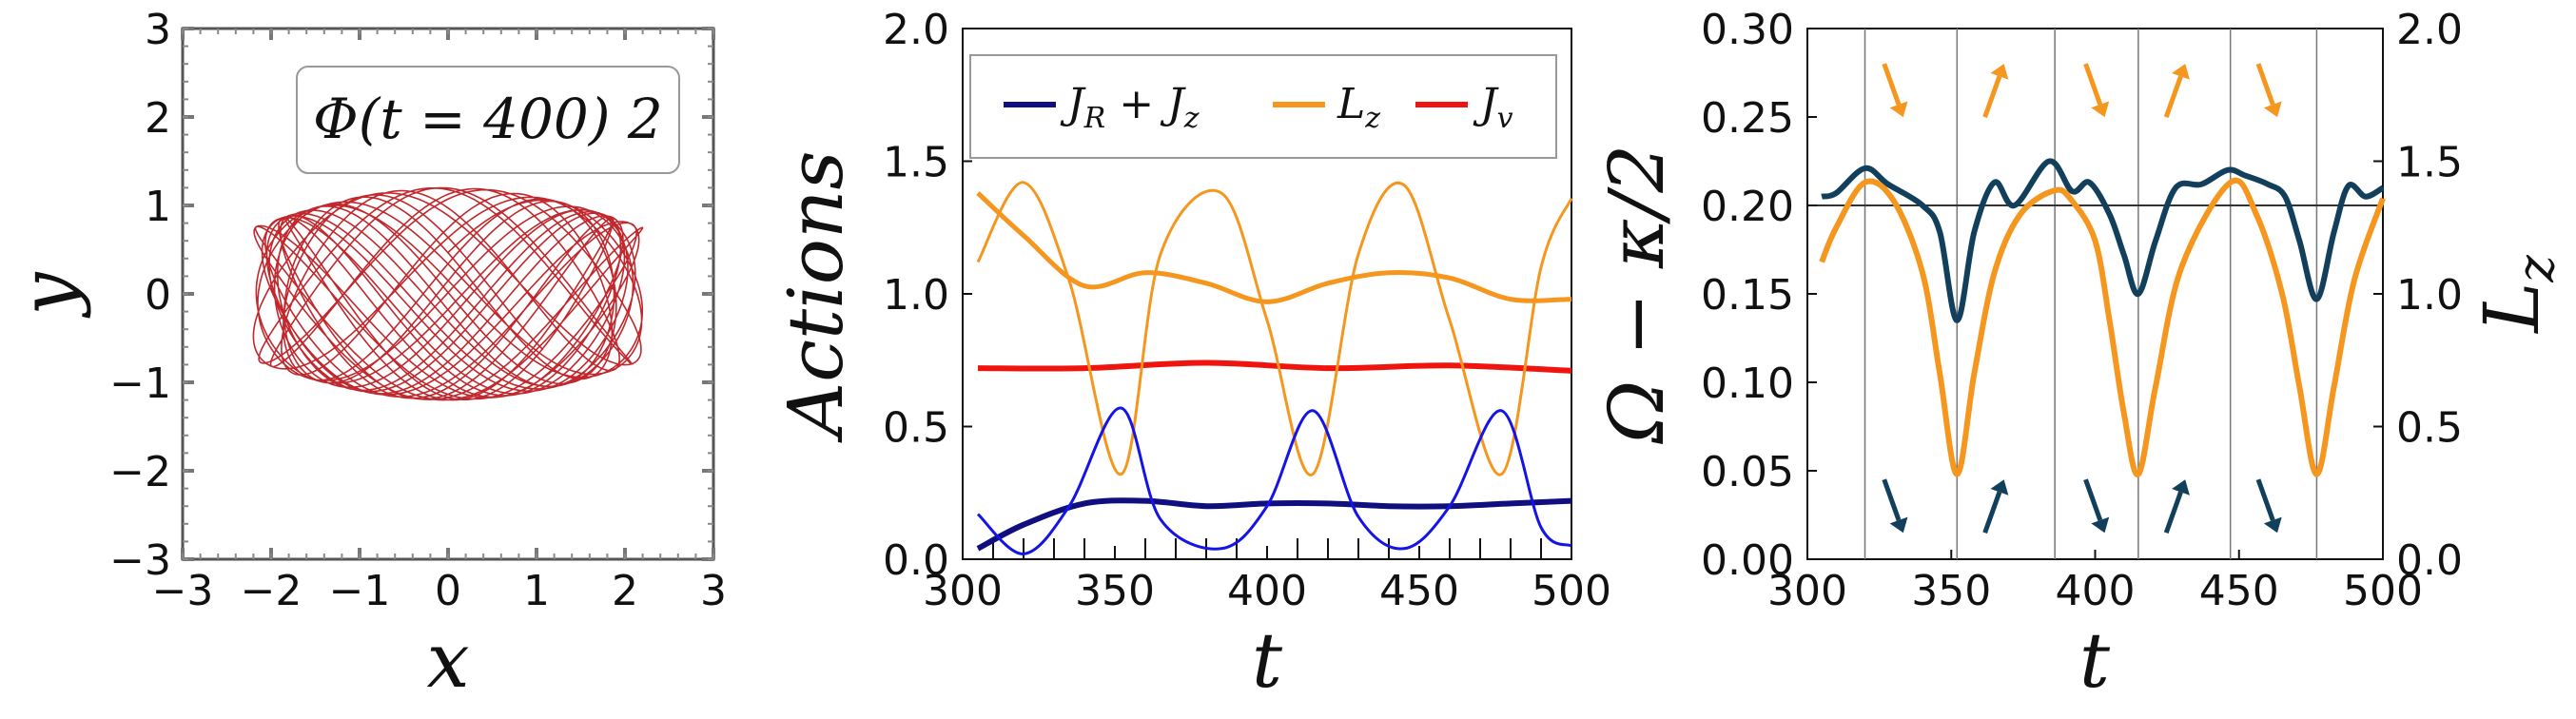 The image size is (2576, 719). I want to click on series-lz-oscillating, so click(1274, 328).